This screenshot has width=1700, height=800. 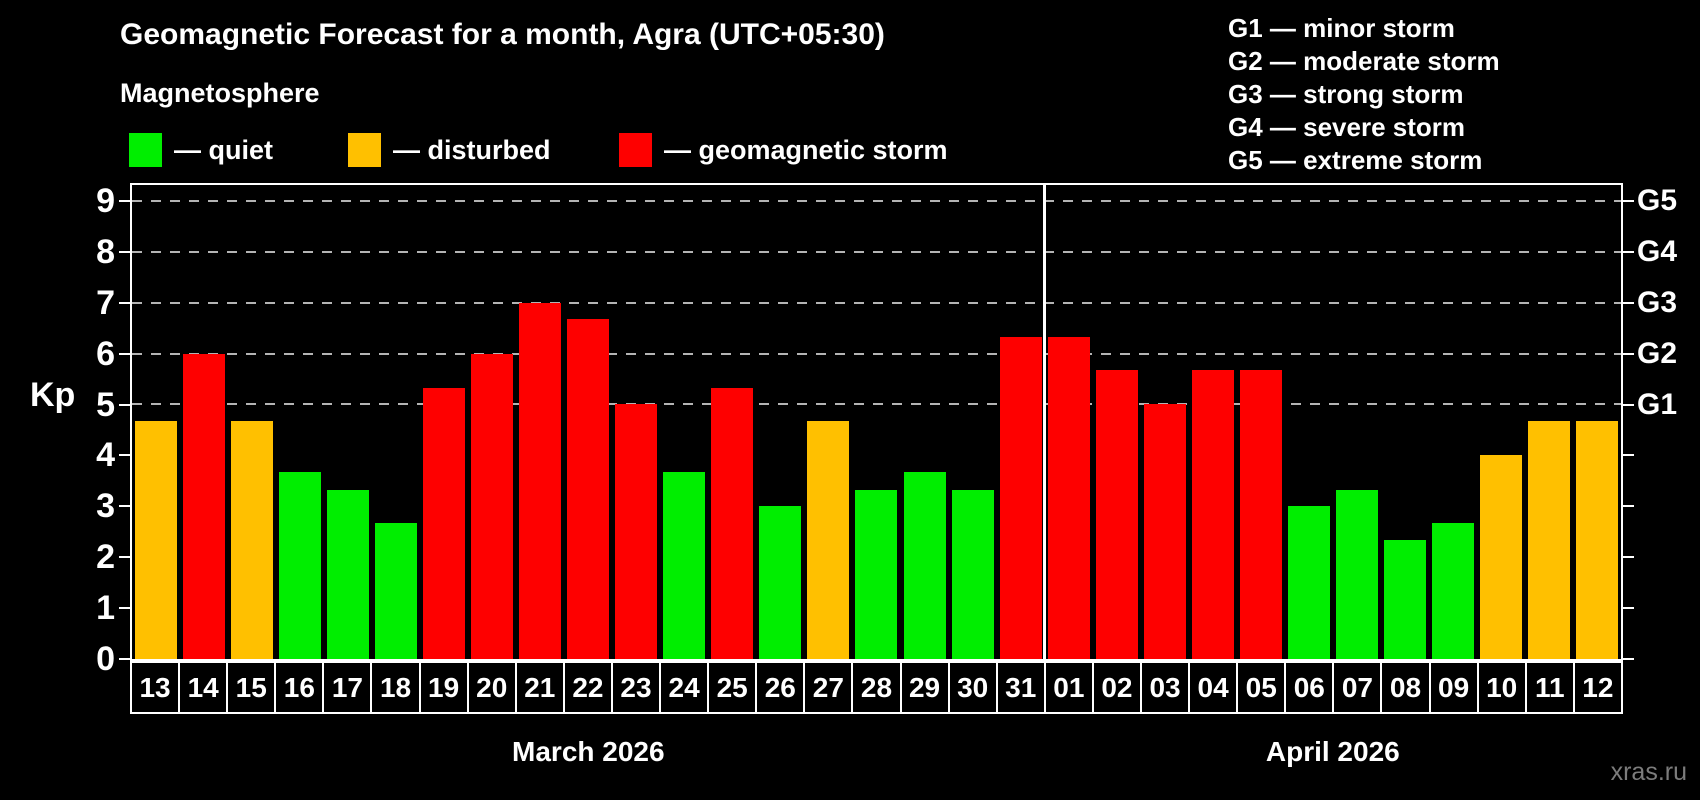 I want to click on g-legend-line-g1: G1 — minor storm, so click(x=1341, y=28).